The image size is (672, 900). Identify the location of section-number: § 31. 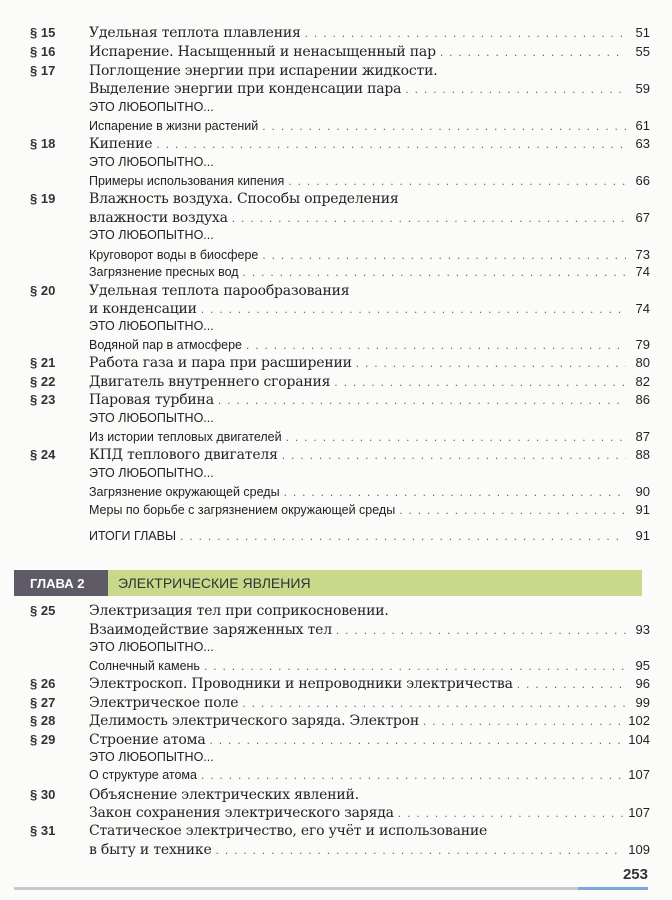
(43, 830).